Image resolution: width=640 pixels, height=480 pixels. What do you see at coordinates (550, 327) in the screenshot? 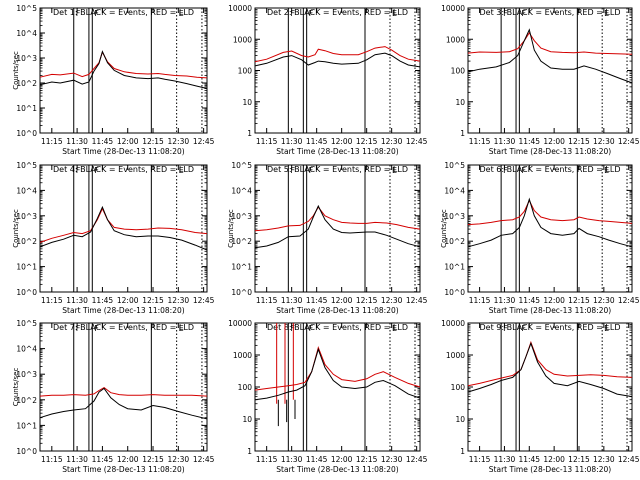
I see `chart-title: Det 9: BLACK = Events, RED = LLD` at bounding box center [550, 327].